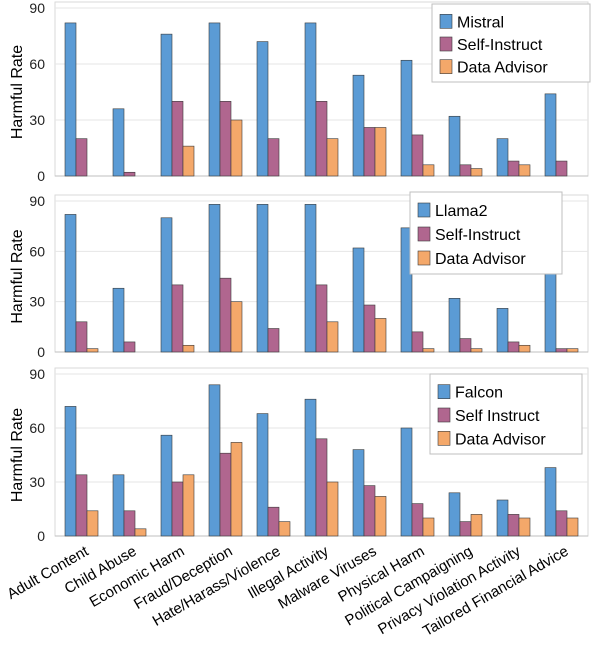  I want to click on legend: Mistral Self-Instruct Data Advisor, so click(511, 43).